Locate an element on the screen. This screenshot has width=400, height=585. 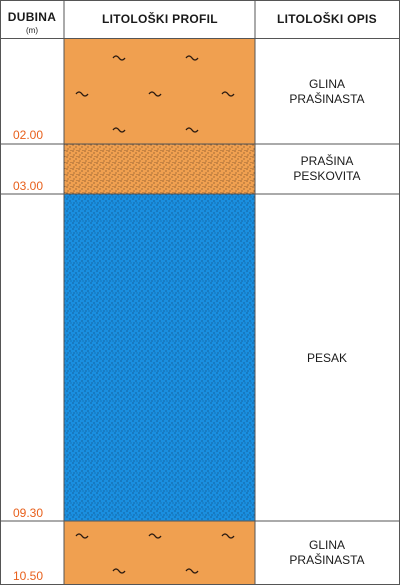
depth-label: 09.30 is located at coordinates (28, 513).